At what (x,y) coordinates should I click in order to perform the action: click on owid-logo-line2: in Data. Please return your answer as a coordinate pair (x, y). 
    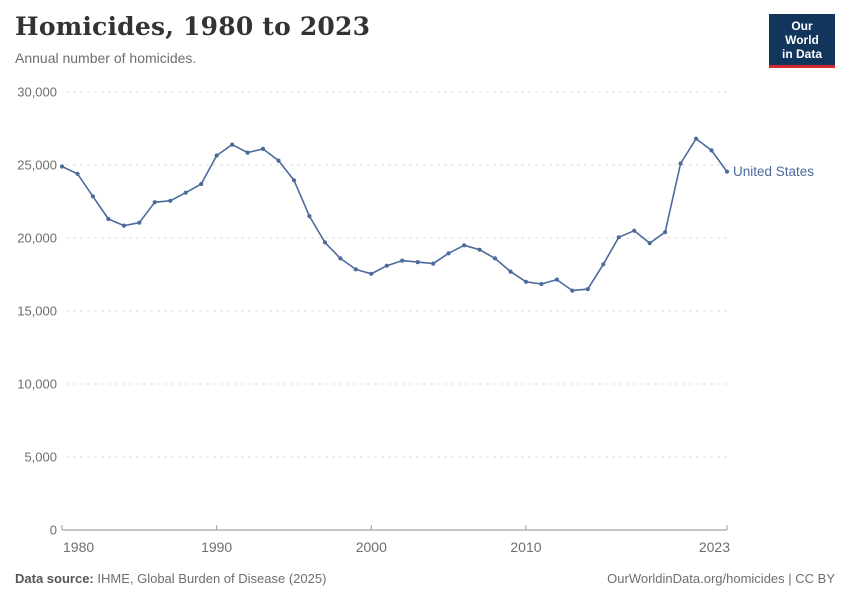
    Looking at the image, I should click on (801, 54).